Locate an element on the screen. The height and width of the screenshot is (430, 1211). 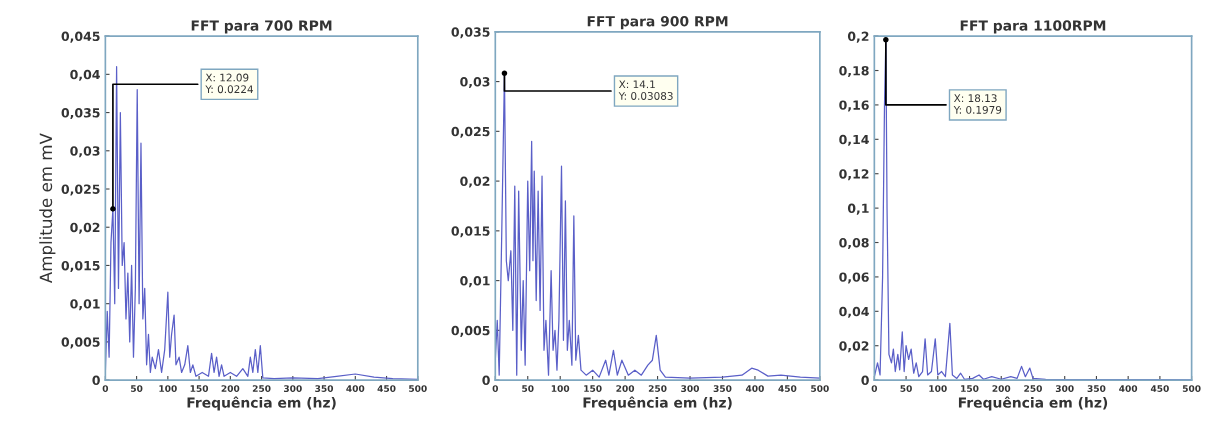
y-tick-label: 0,1 is located at coordinates (858, 209).